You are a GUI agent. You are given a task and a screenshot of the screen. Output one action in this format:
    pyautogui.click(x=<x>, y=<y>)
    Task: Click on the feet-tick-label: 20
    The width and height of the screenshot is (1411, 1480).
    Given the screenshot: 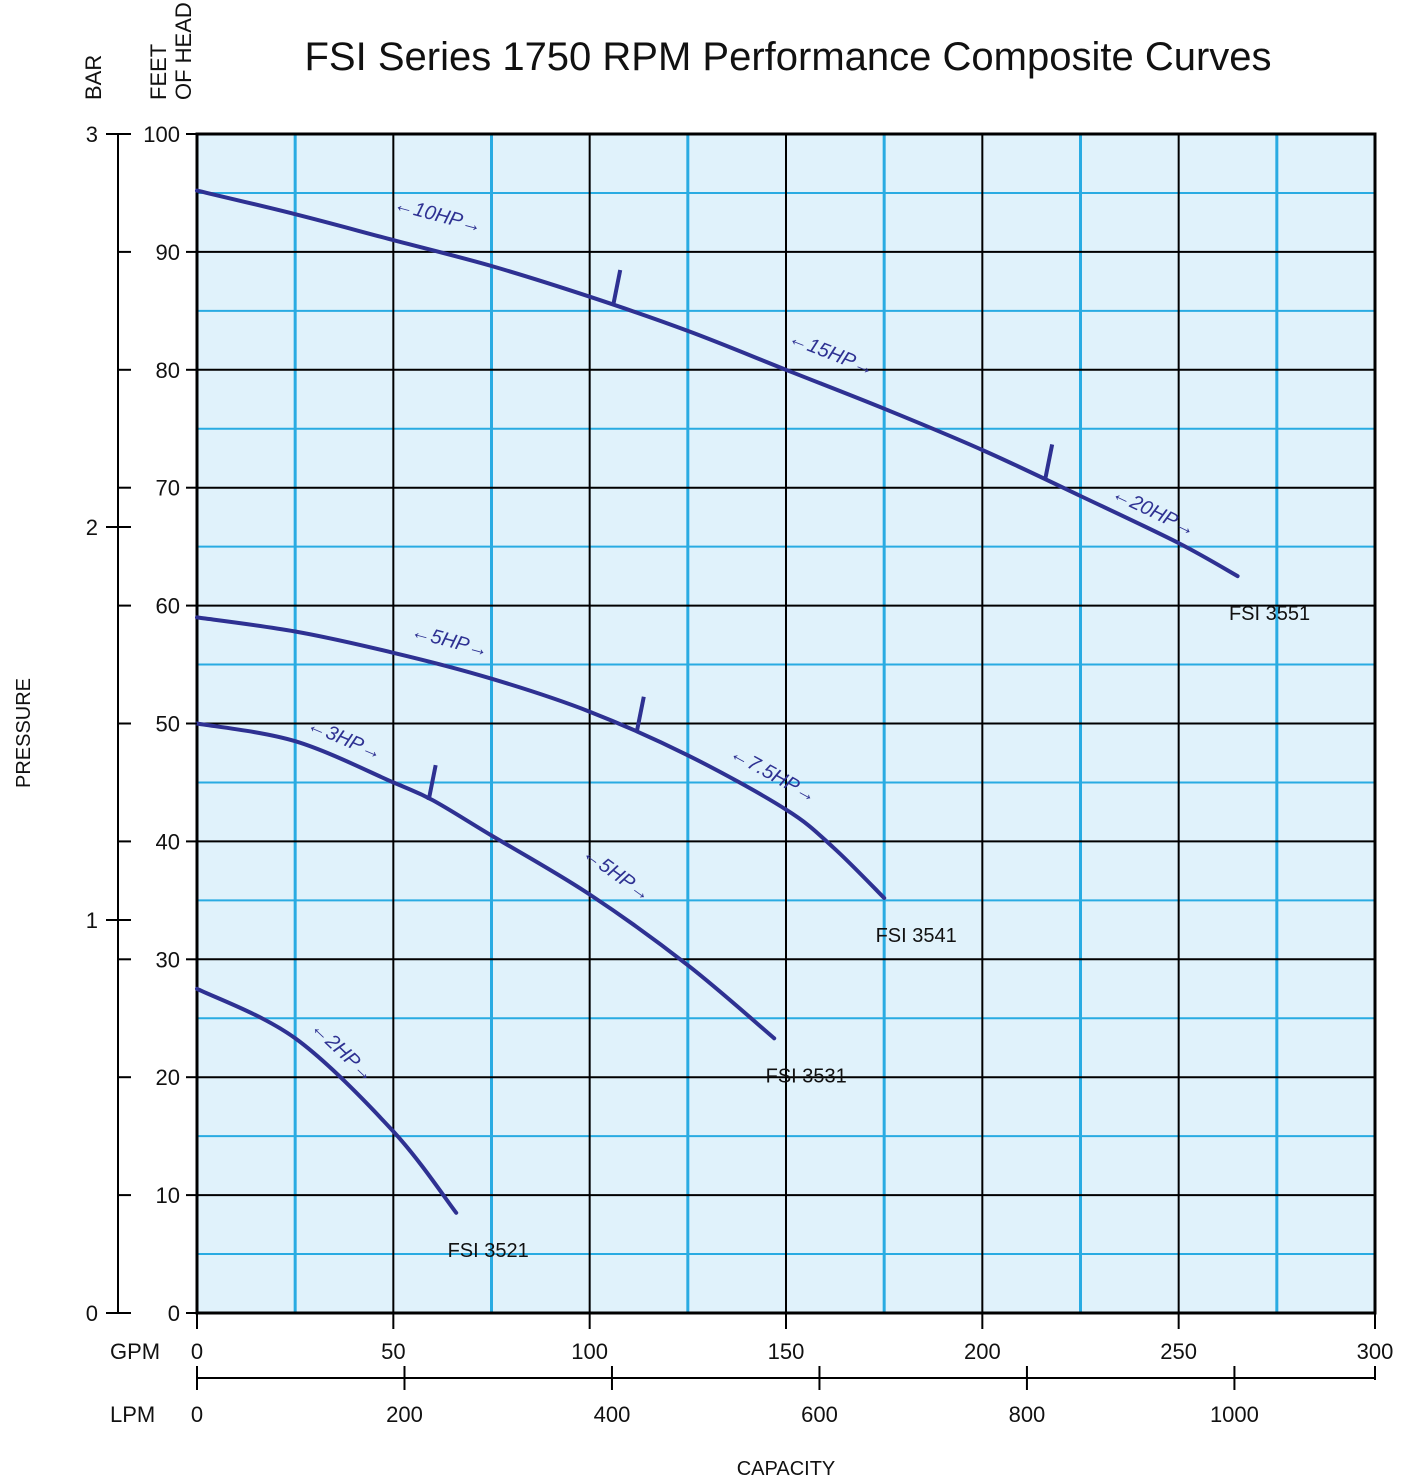 What is the action you would take?
    pyautogui.click(x=168, y=1077)
    